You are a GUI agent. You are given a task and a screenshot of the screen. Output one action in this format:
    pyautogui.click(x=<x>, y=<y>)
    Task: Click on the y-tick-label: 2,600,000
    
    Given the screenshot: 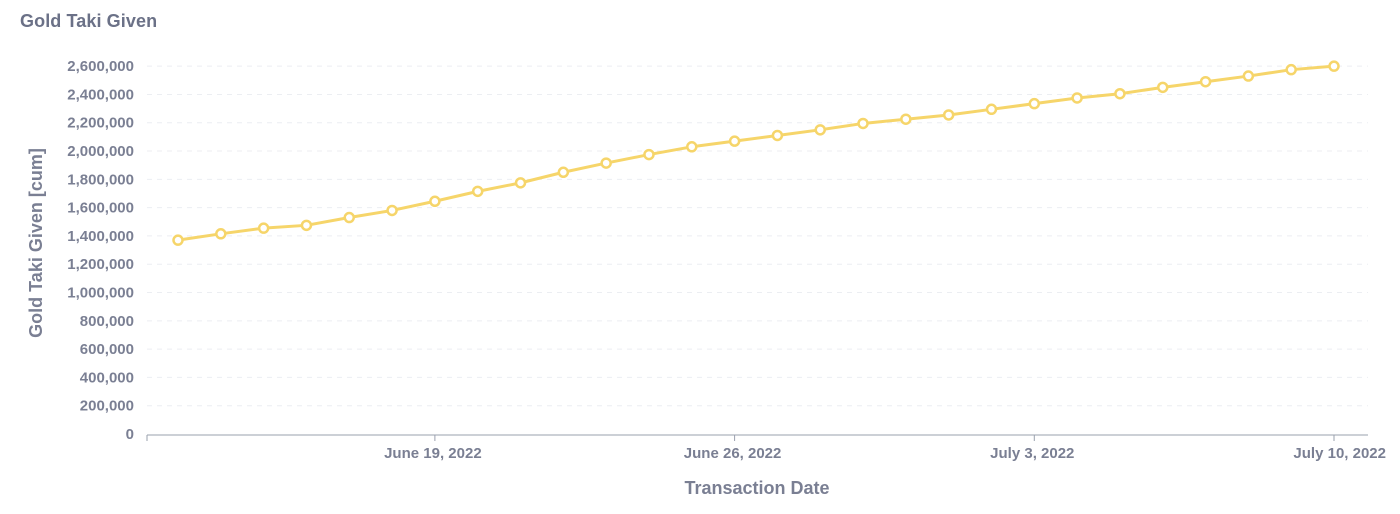 What is the action you would take?
    pyautogui.click(x=100, y=66)
    